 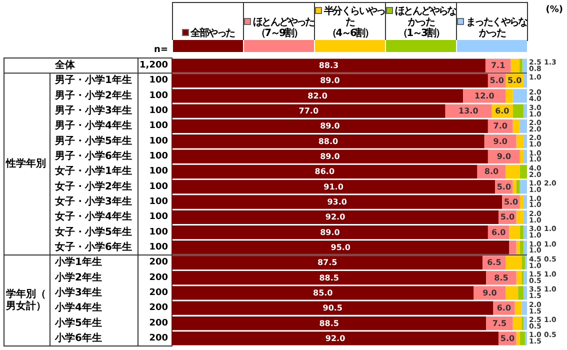 What do you see at coordinates (328, 141) in the screenshot?
I see `data-label: 88.0` at bounding box center [328, 141].